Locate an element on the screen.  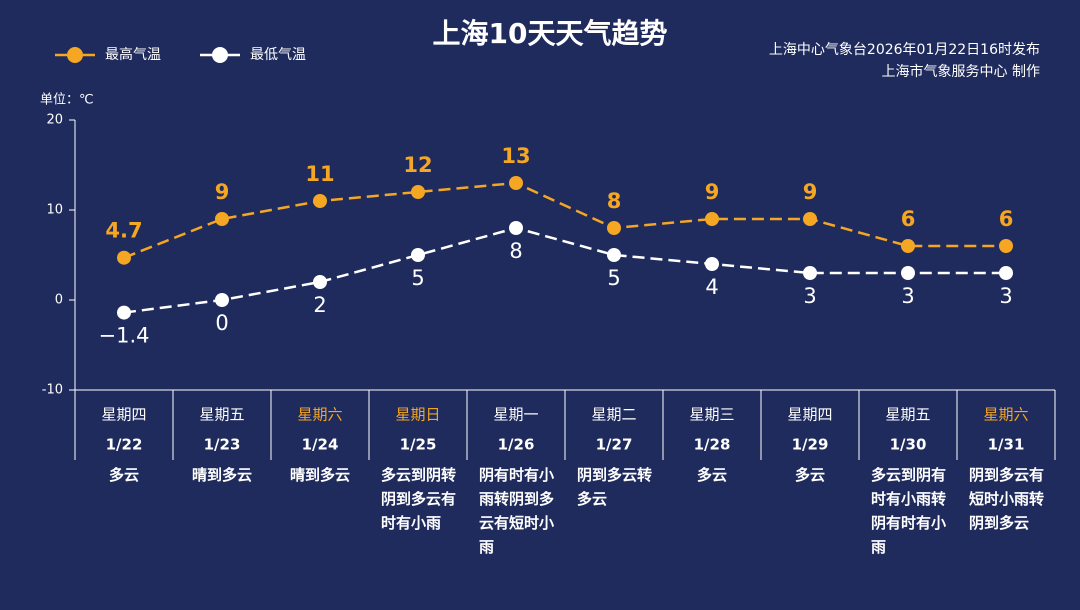
x-tick-label: 1/25 is located at coordinates (418, 445).